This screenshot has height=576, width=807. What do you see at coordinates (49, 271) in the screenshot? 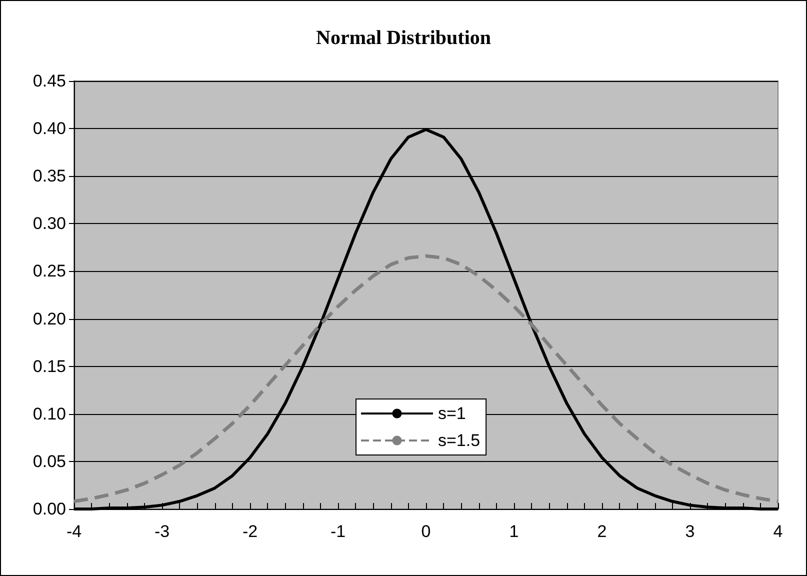
I see `y-tick-label: 0.25` at bounding box center [49, 271].